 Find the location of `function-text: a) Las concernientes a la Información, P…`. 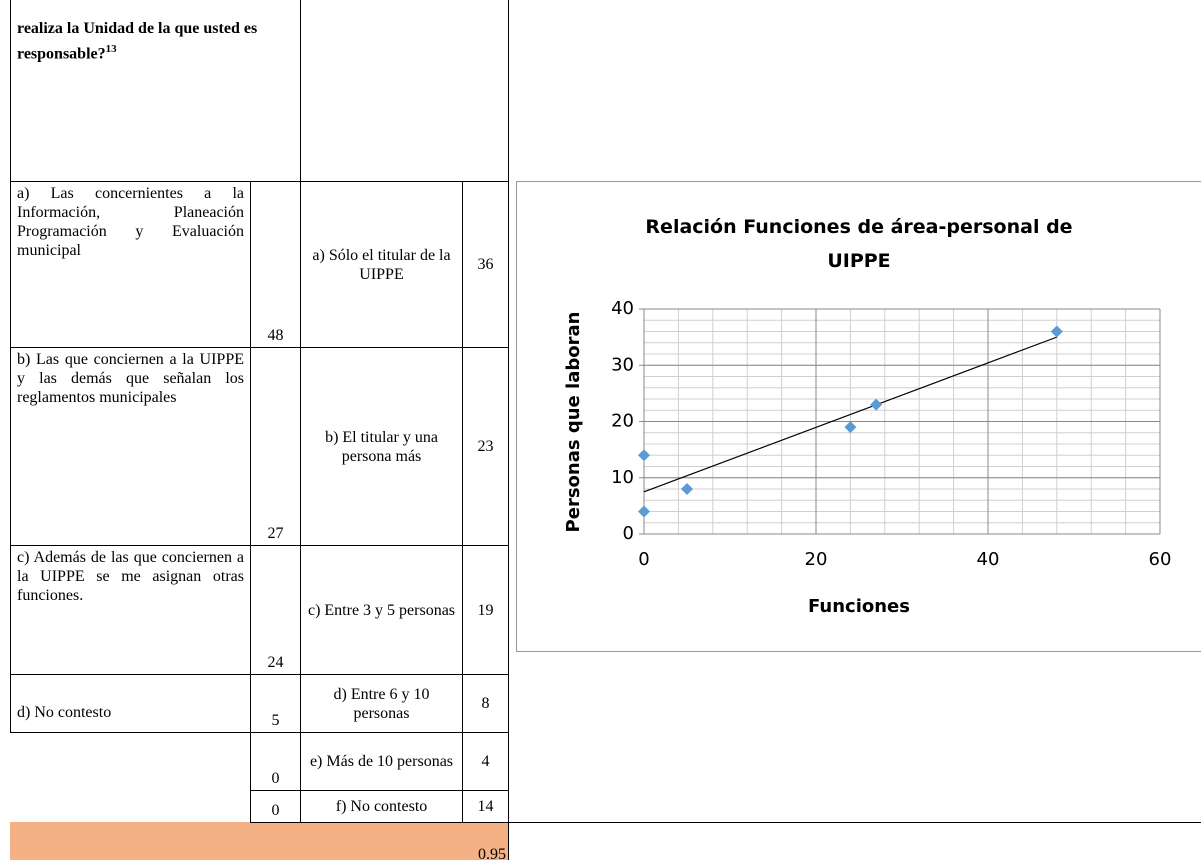

function-text: a) Las concernientes a la Información, P… is located at coordinates (130, 222).